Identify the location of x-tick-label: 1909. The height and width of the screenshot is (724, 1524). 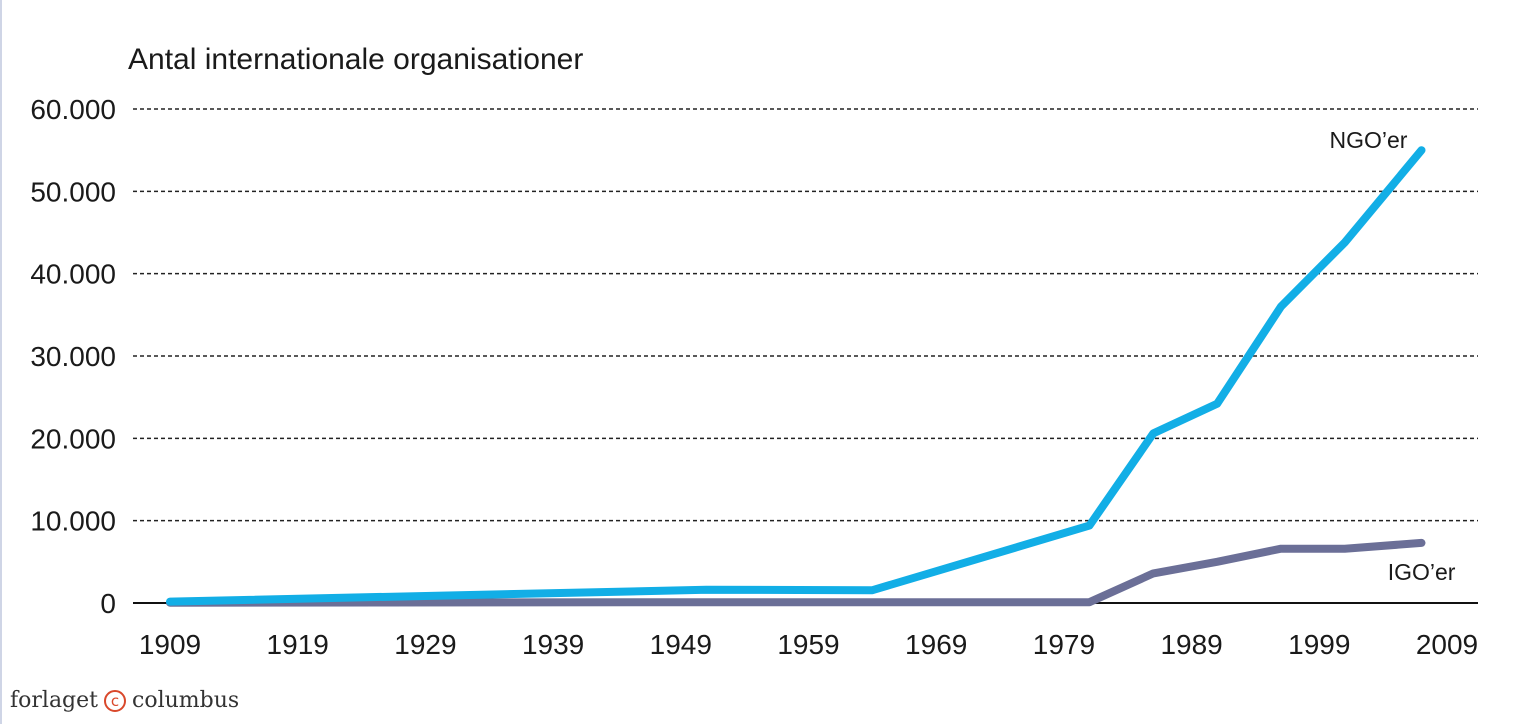
(170, 644).